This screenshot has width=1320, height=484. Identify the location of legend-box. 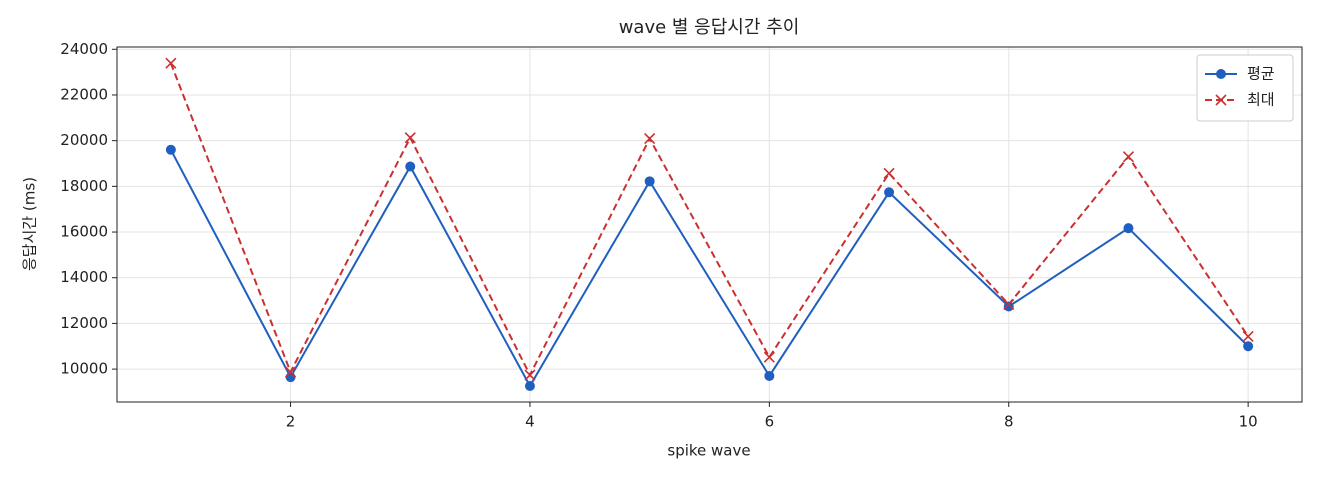
(1245, 88).